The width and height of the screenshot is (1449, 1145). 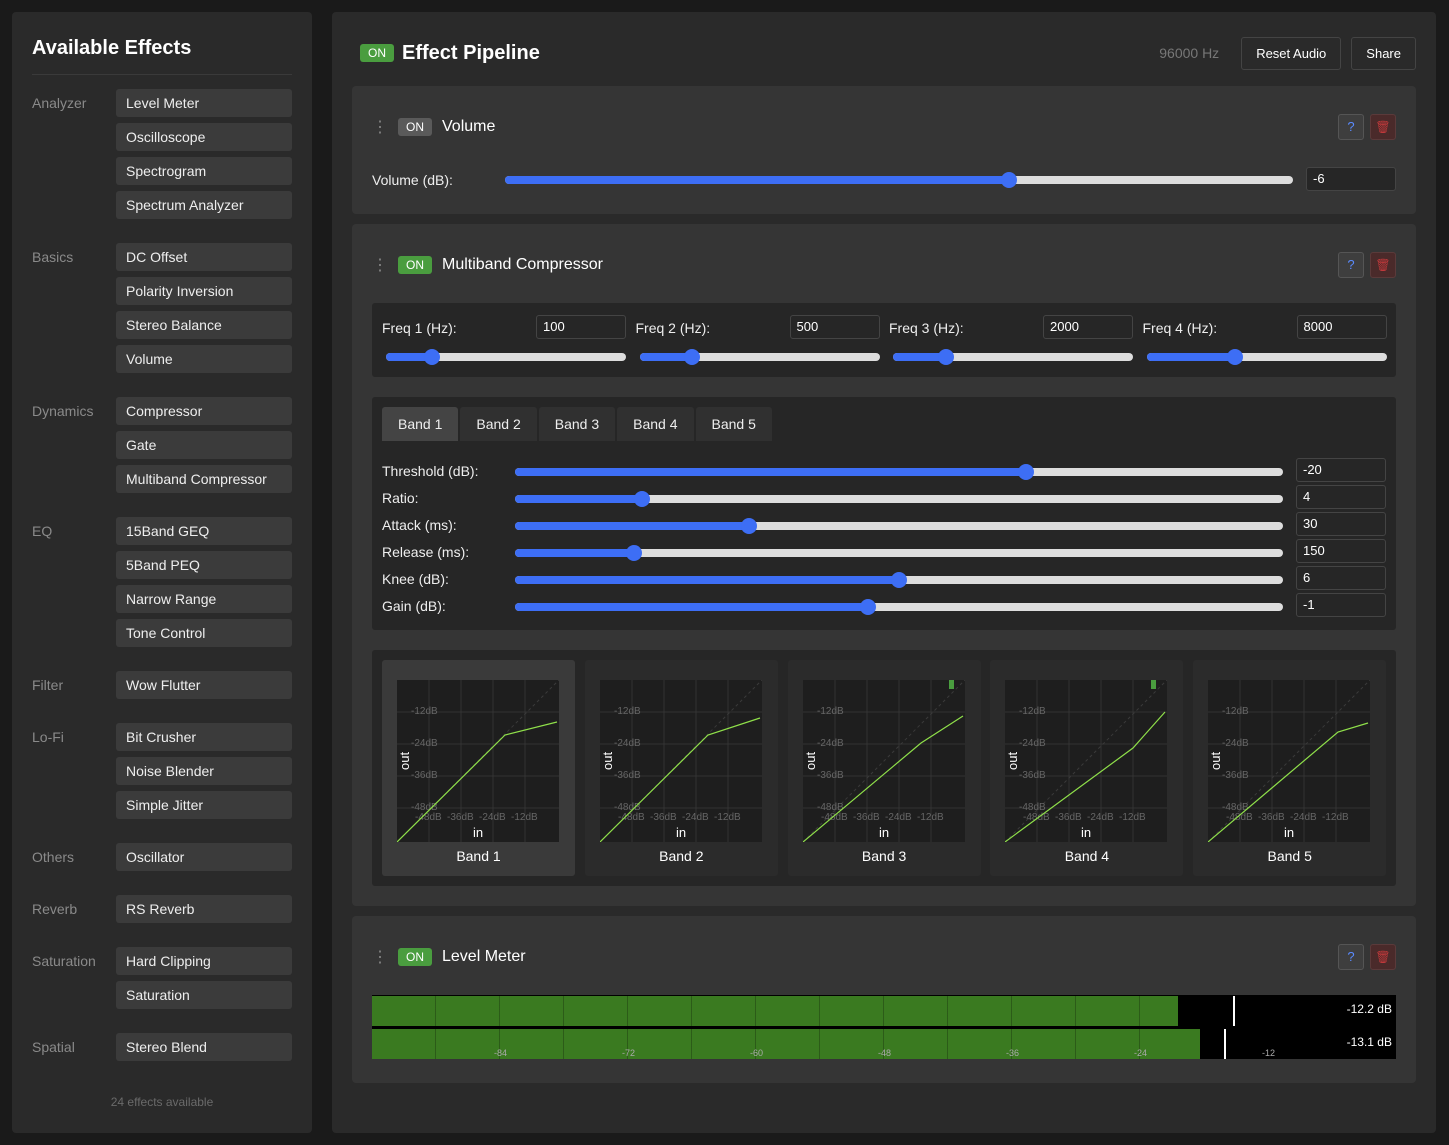 What do you see at coordinates (951, 684) in the screenshot?
I see `activity-indicator` at bounding box center [951, 684].